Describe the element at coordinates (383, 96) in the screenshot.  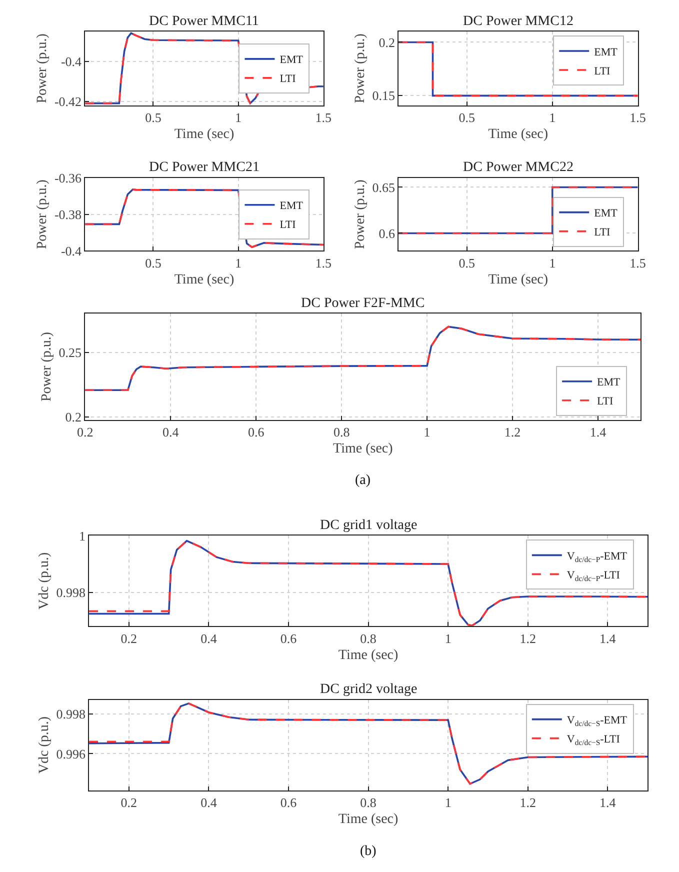
I see `y-tick-label: 0.15` at that location.